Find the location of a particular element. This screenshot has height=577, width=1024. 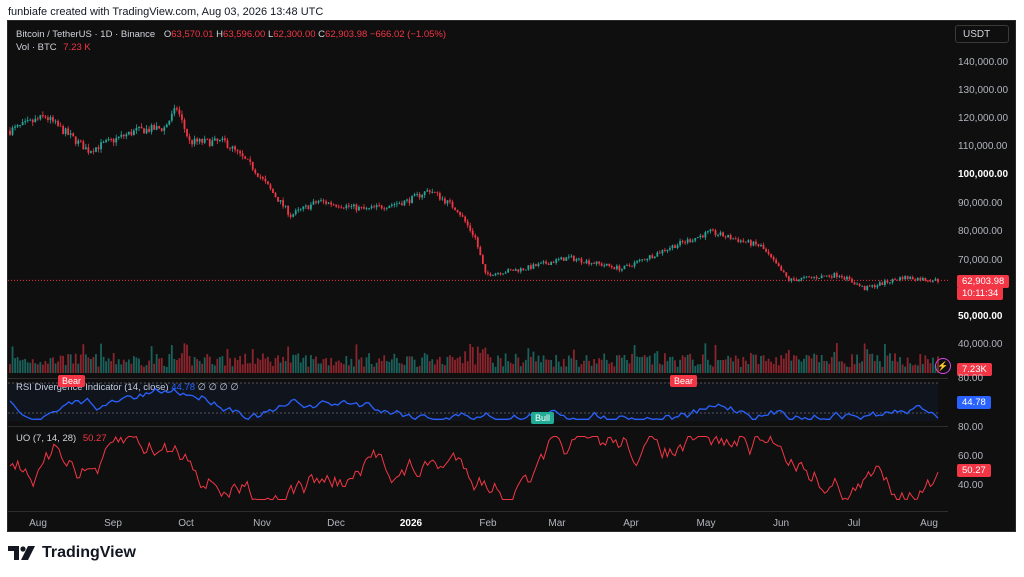

price-axis-label: 100,000.00 is located at coordinates (983, 174).